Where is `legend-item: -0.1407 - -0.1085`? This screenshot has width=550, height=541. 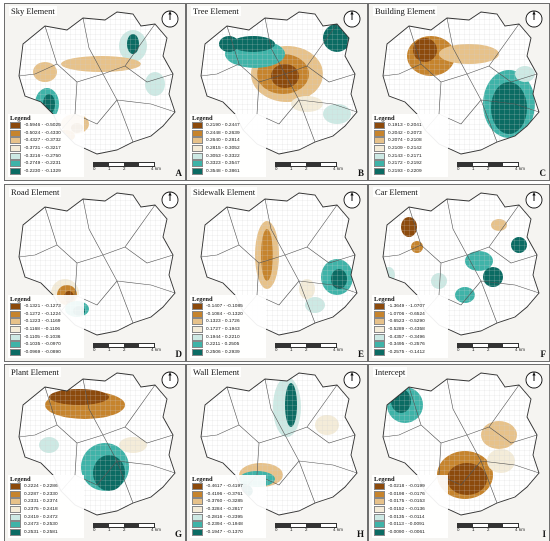
legend-item: -0.1407 - -0.1085 is located at coordinates (228, 307).